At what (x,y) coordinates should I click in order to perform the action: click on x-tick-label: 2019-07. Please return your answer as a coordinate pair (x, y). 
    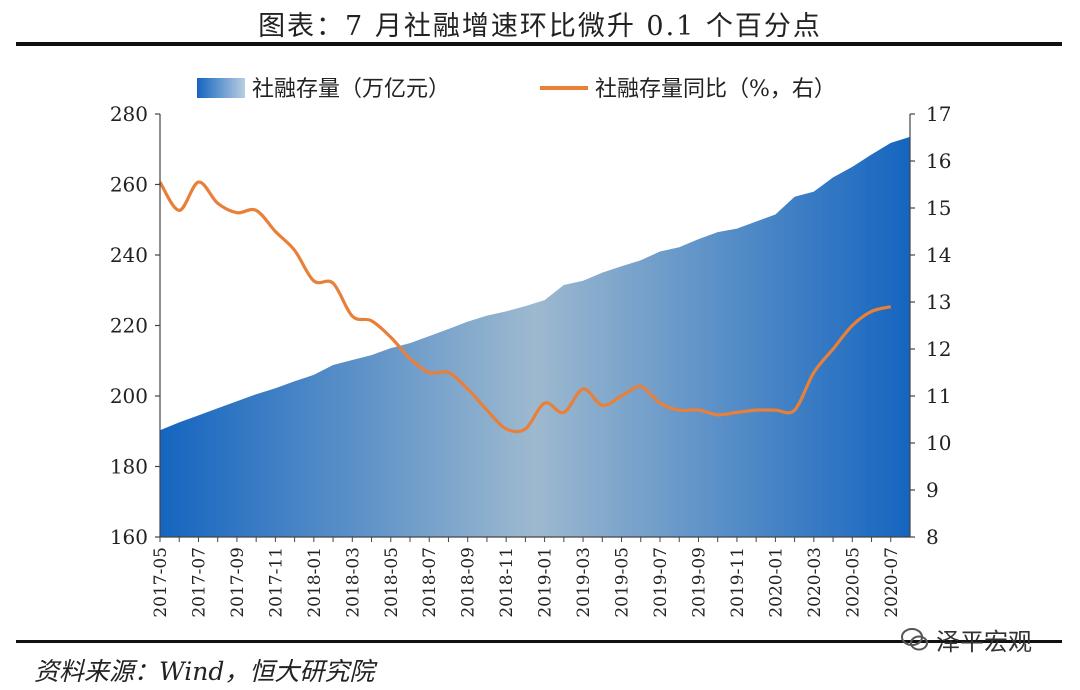
    Looking at the image, I should click on (661, 582).